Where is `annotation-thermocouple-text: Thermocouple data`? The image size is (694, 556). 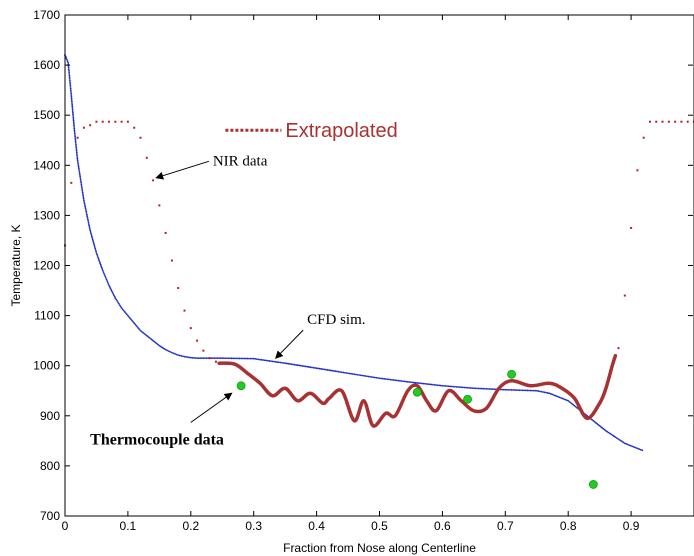
annotation-thermocouple-text: Thermocouple data is located at coordinates (157, 439).